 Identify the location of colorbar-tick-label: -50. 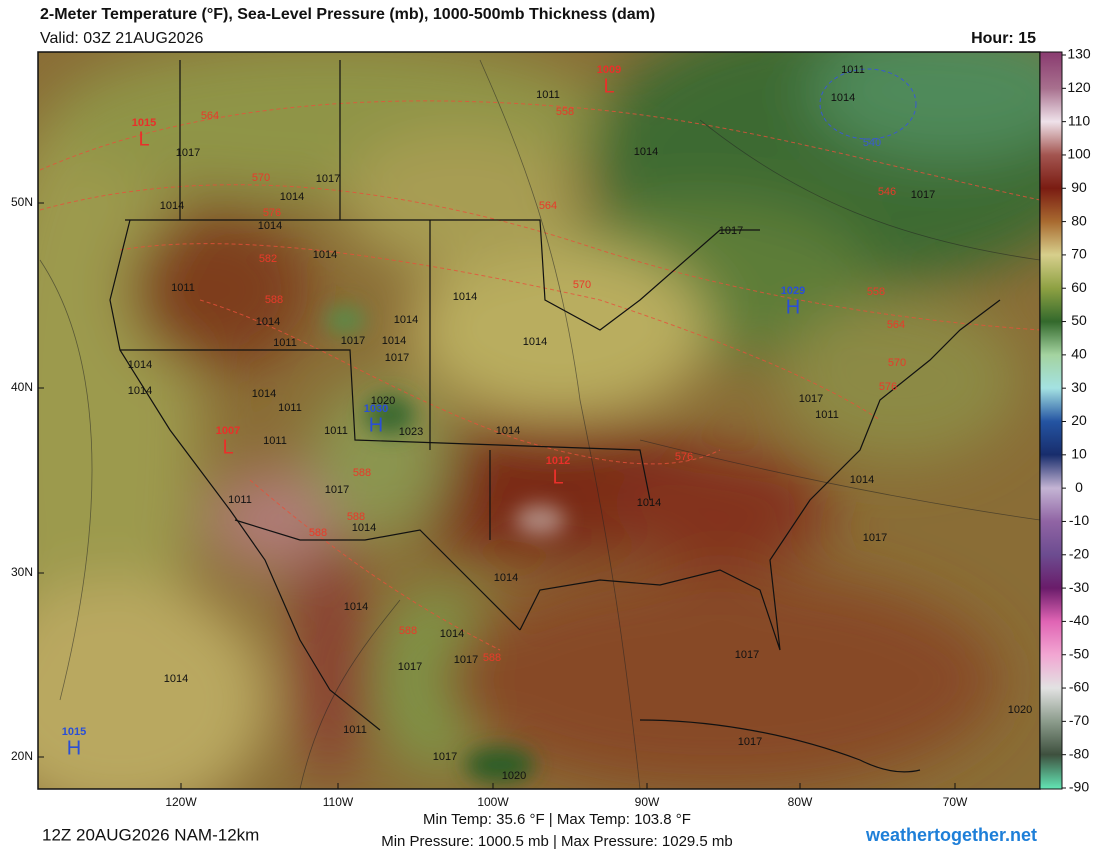
(1079, 653).